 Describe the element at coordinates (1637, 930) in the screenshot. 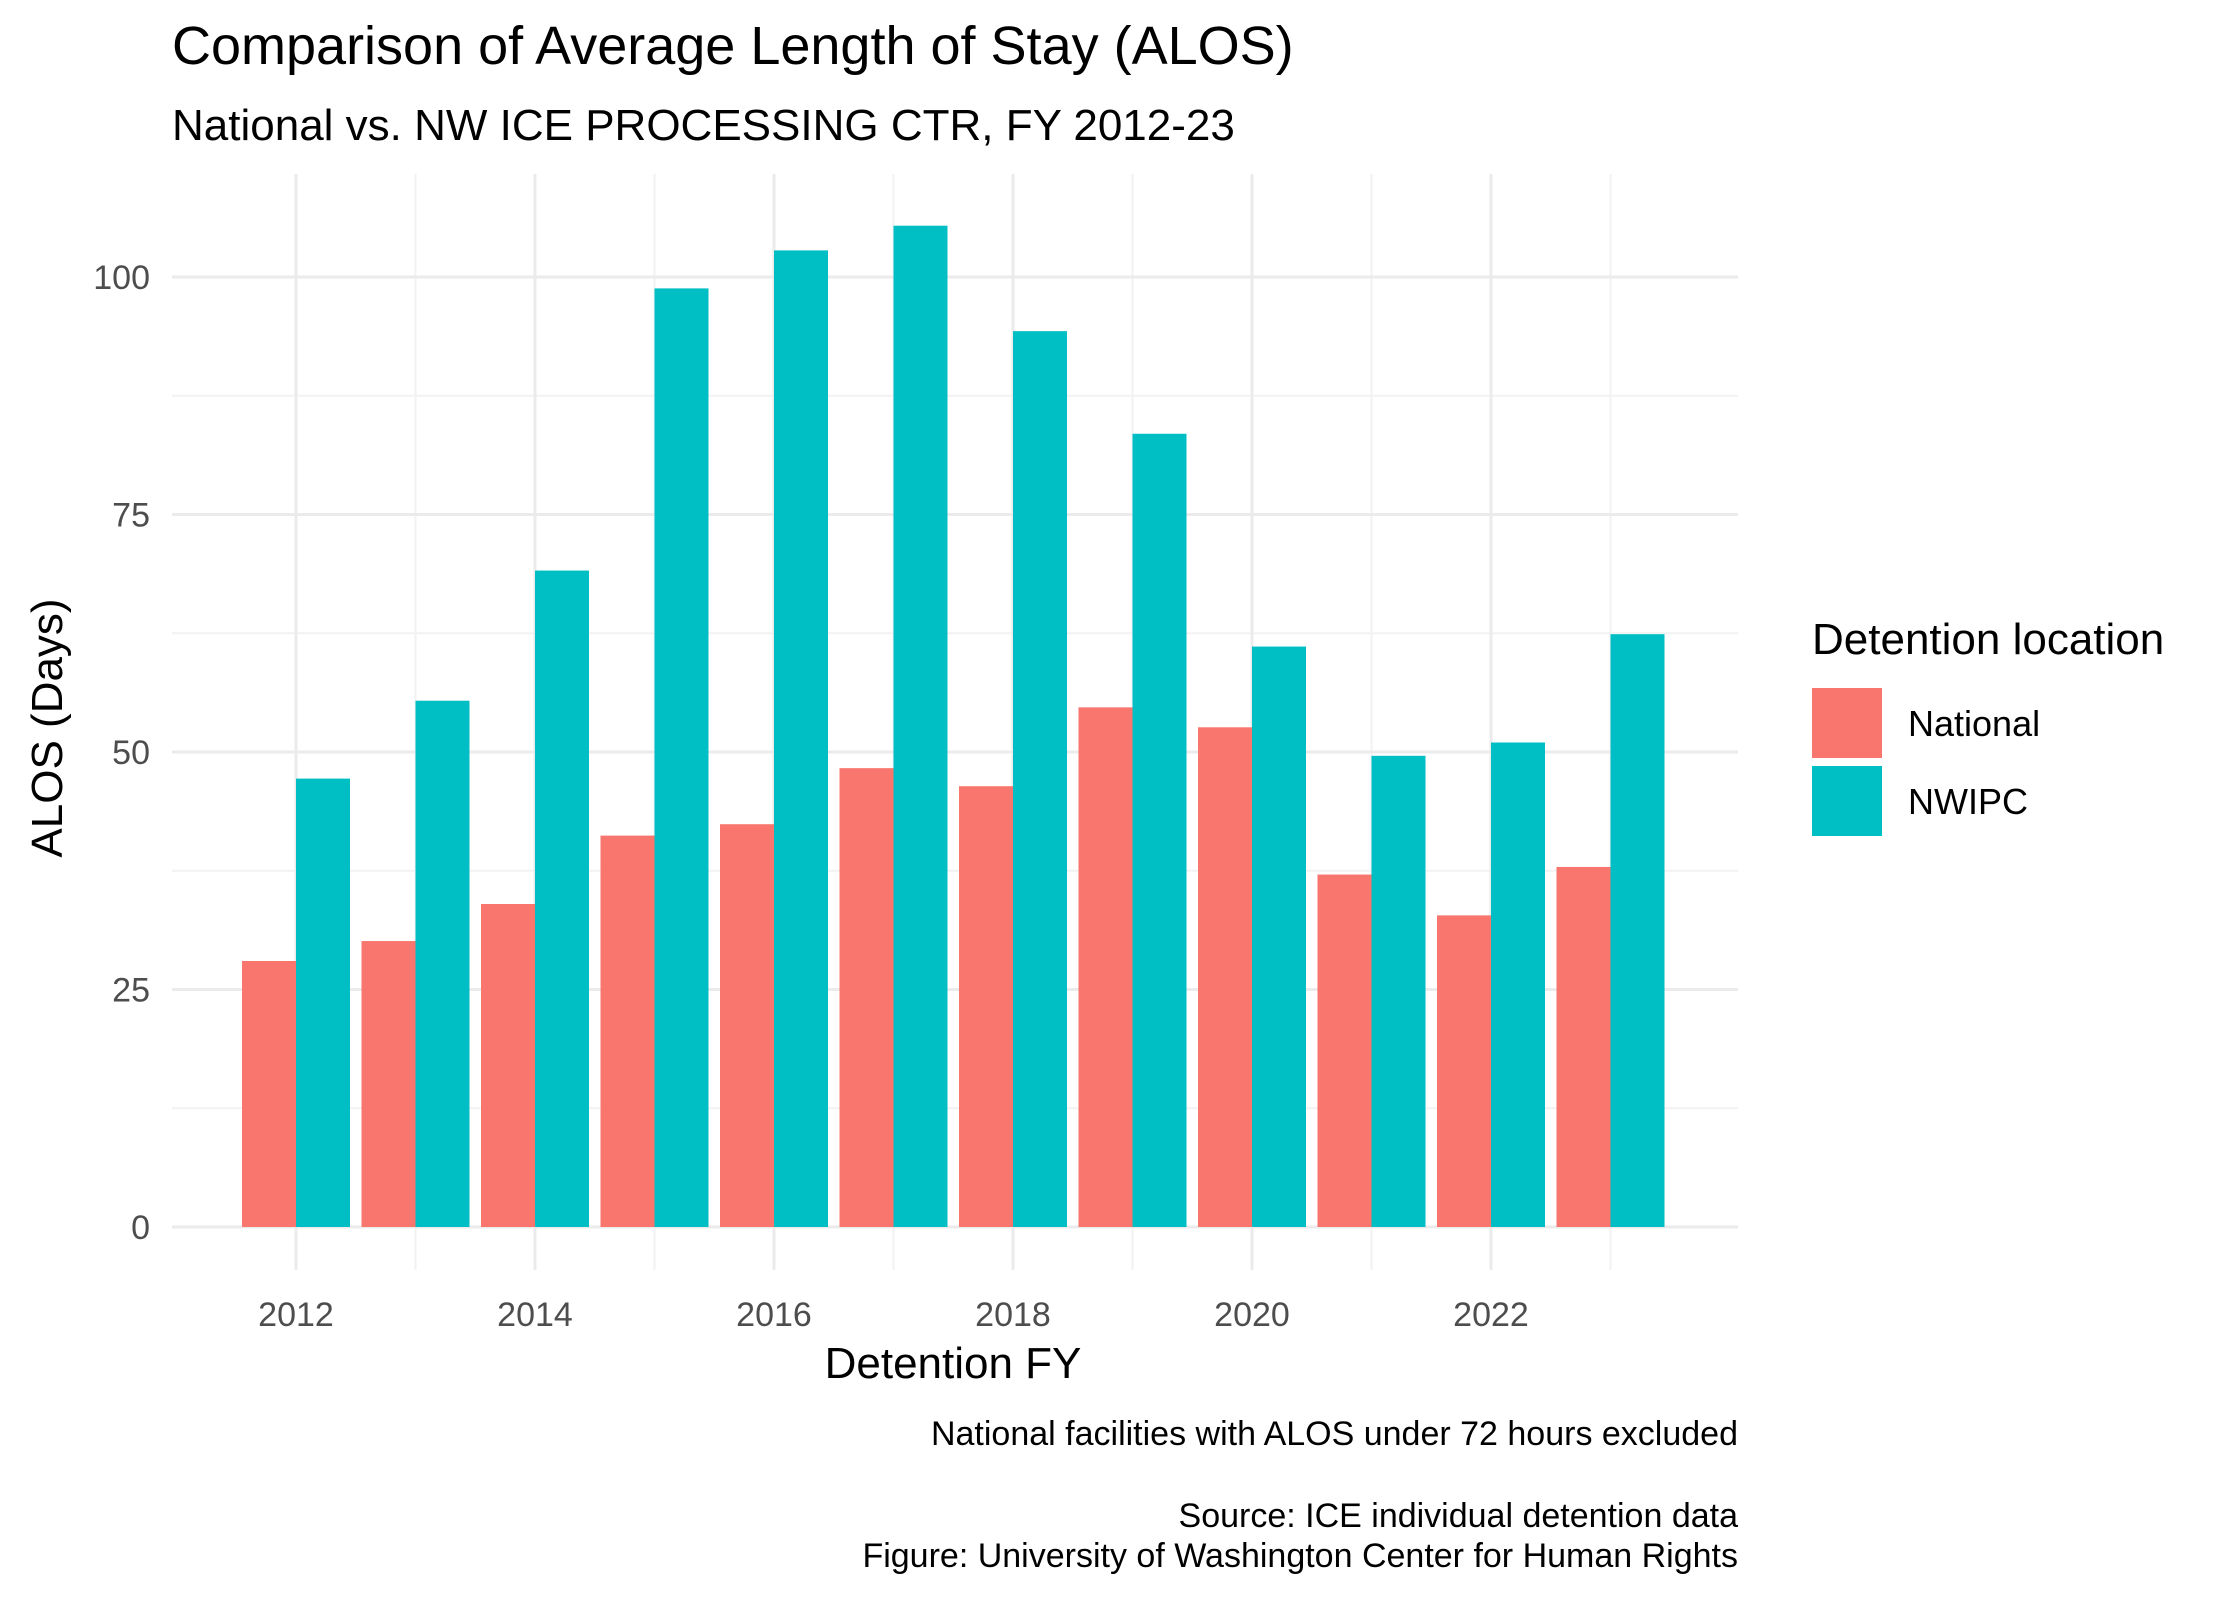

I see `bar-nwipc-2023` at that location.